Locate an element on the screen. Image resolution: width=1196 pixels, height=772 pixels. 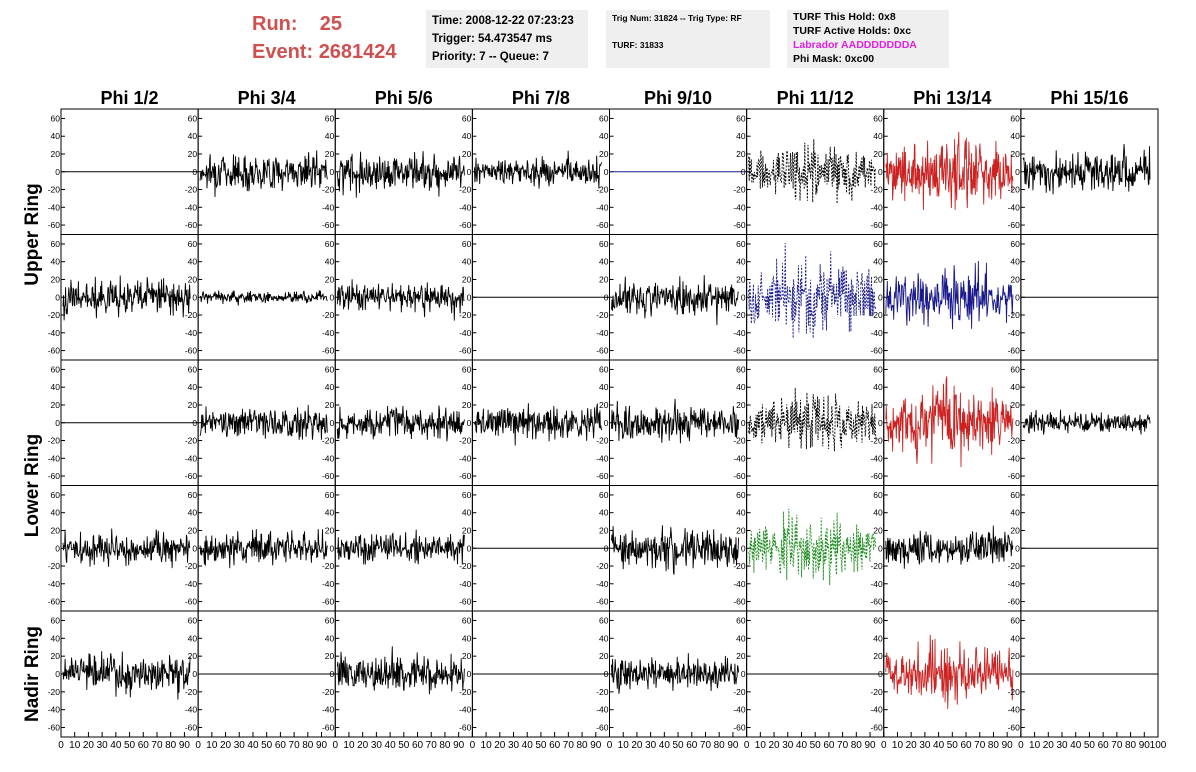
waveform-r1-c7 is located at coordinates (949, 171).